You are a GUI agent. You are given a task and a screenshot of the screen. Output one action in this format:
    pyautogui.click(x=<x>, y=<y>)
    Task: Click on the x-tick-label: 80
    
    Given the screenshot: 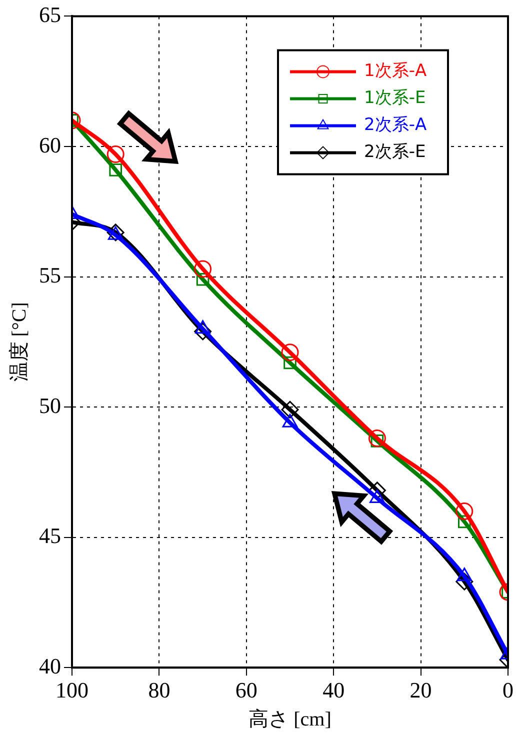 What is the action you would take?
    pyautogui.click(x=159, y=690)
    